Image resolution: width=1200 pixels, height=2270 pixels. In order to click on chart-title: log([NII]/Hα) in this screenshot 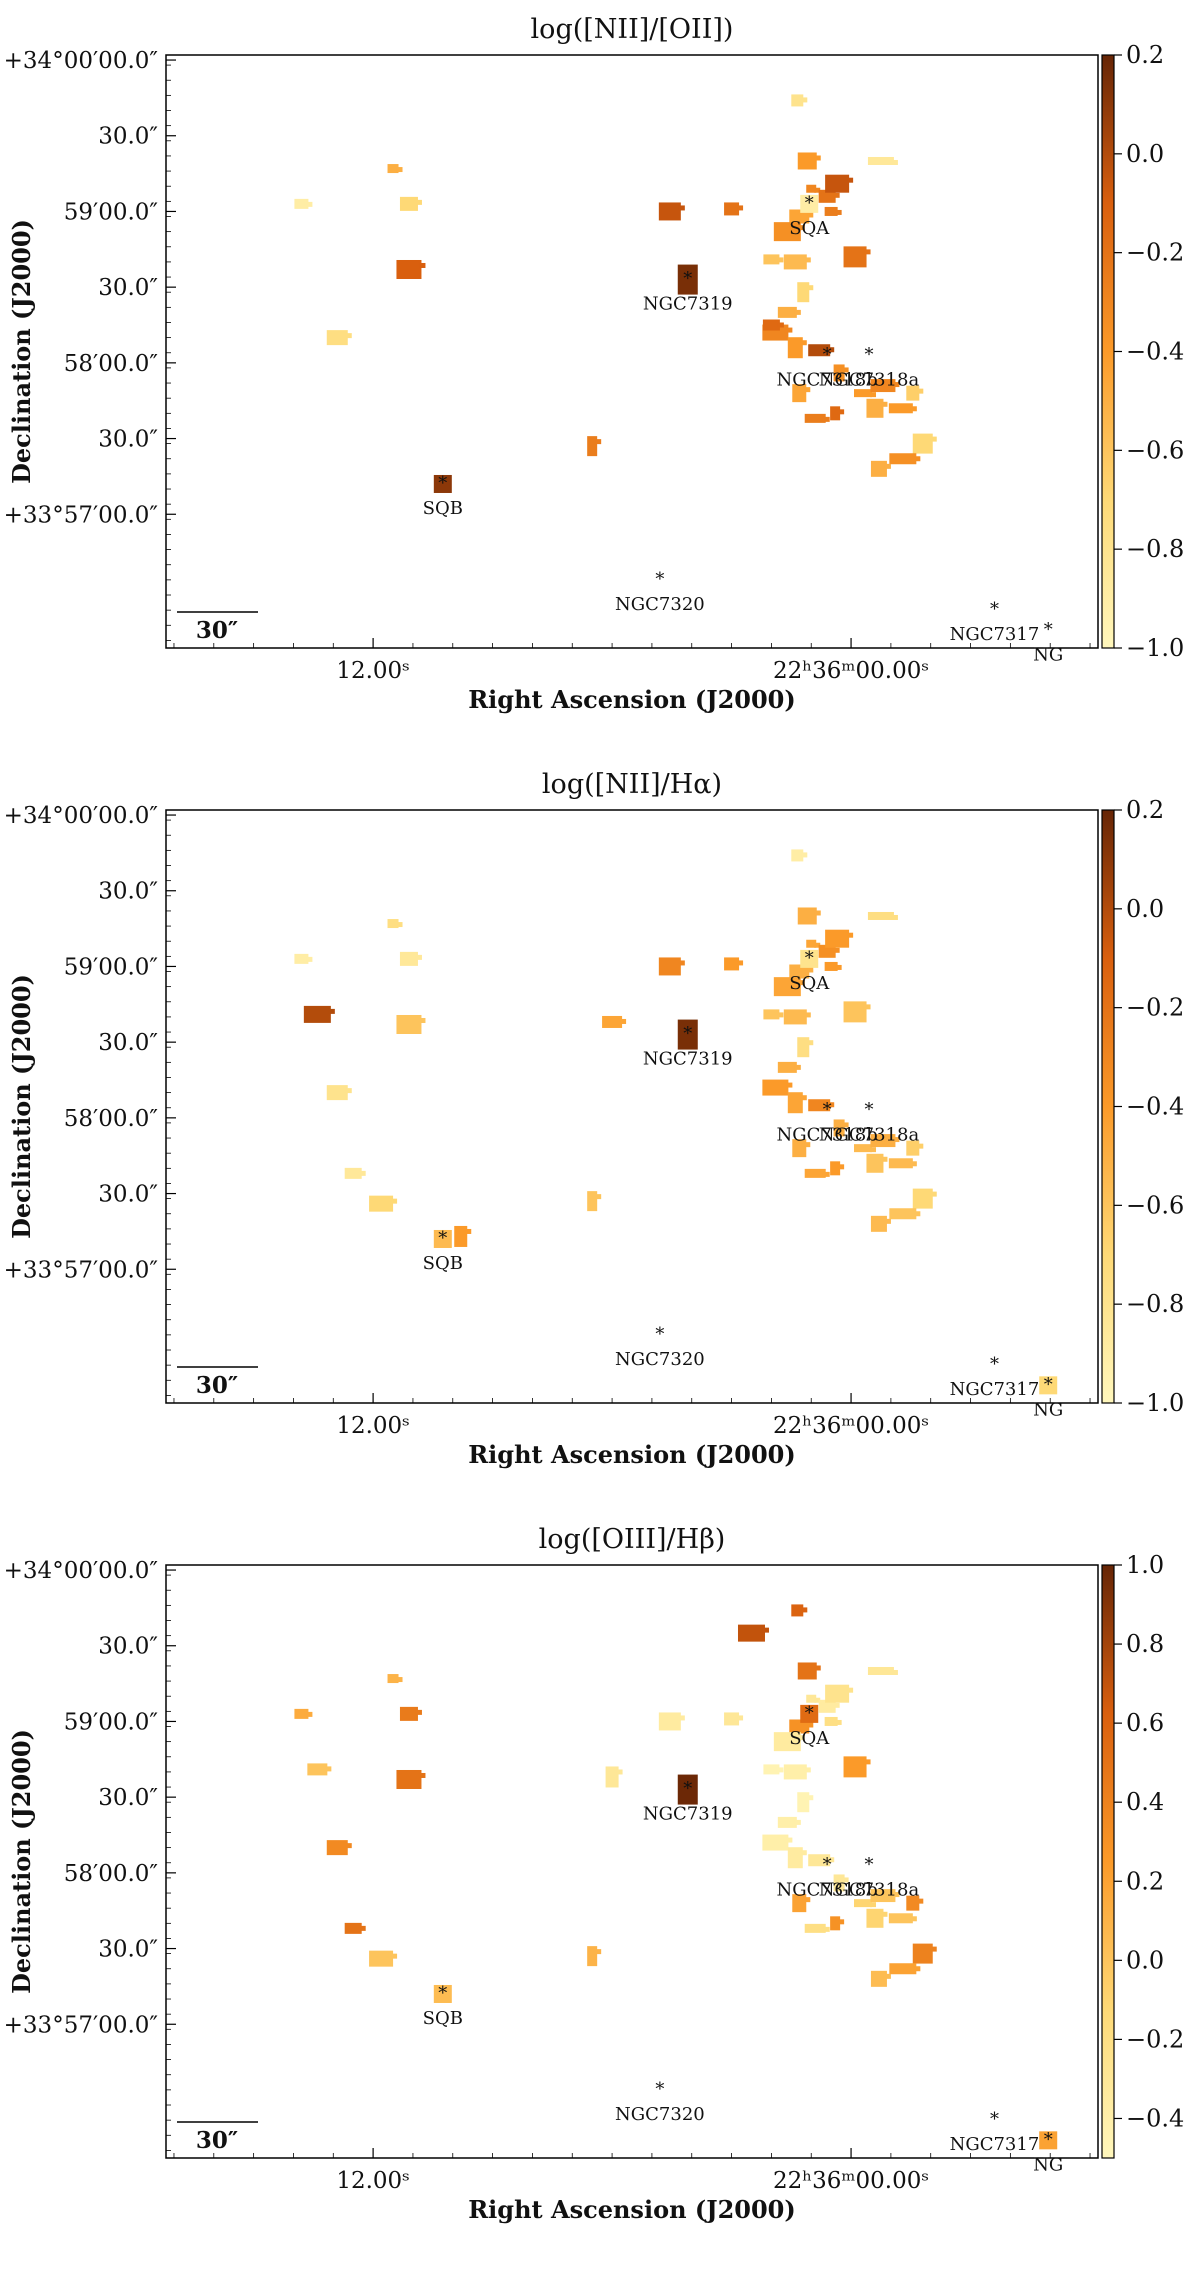, I will do `click(632, 784)`.